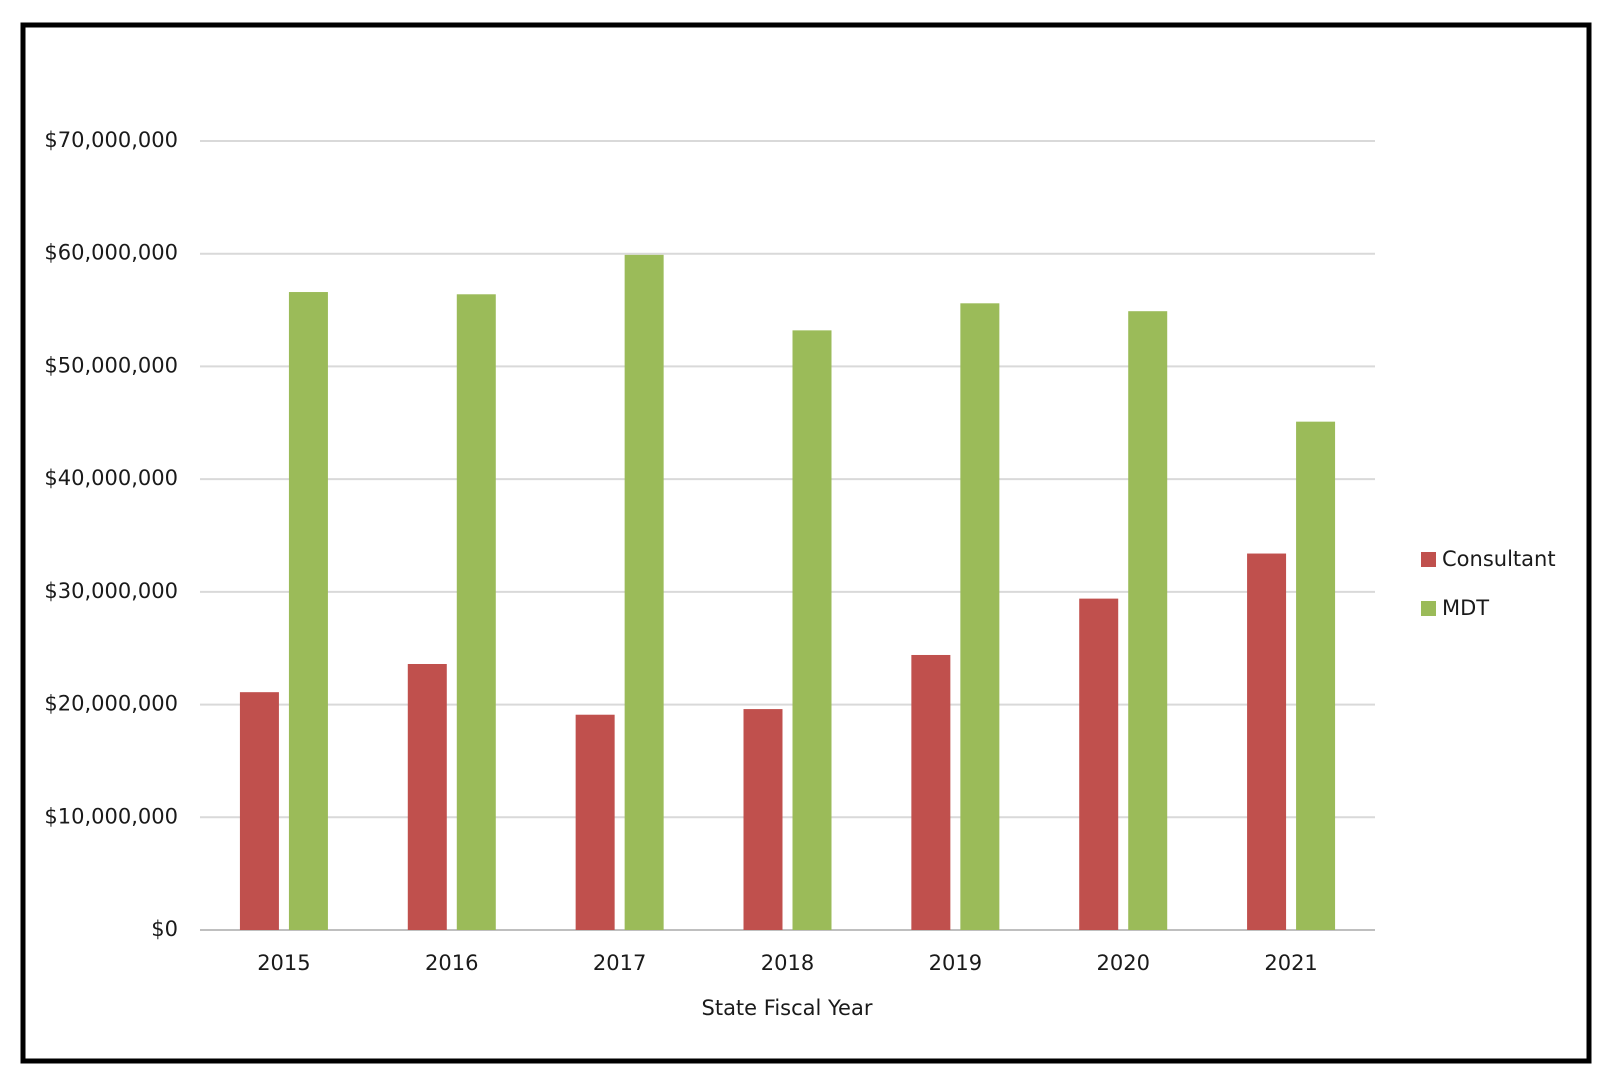 This screenshot has width=1612, height=1088. What do you see at coordinates (955, 963) in the screenshot?
I see `x-tick-label: 2019` at bounding box center [955, 963].